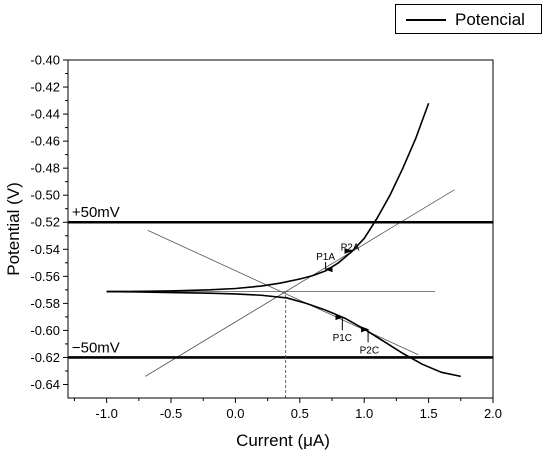 This screenshot has height=461, width=550. What do you see at coordinates (45, 357) in the screenshot?
I see `y-tick-label: -0.62` at bounding box center [45, 357].